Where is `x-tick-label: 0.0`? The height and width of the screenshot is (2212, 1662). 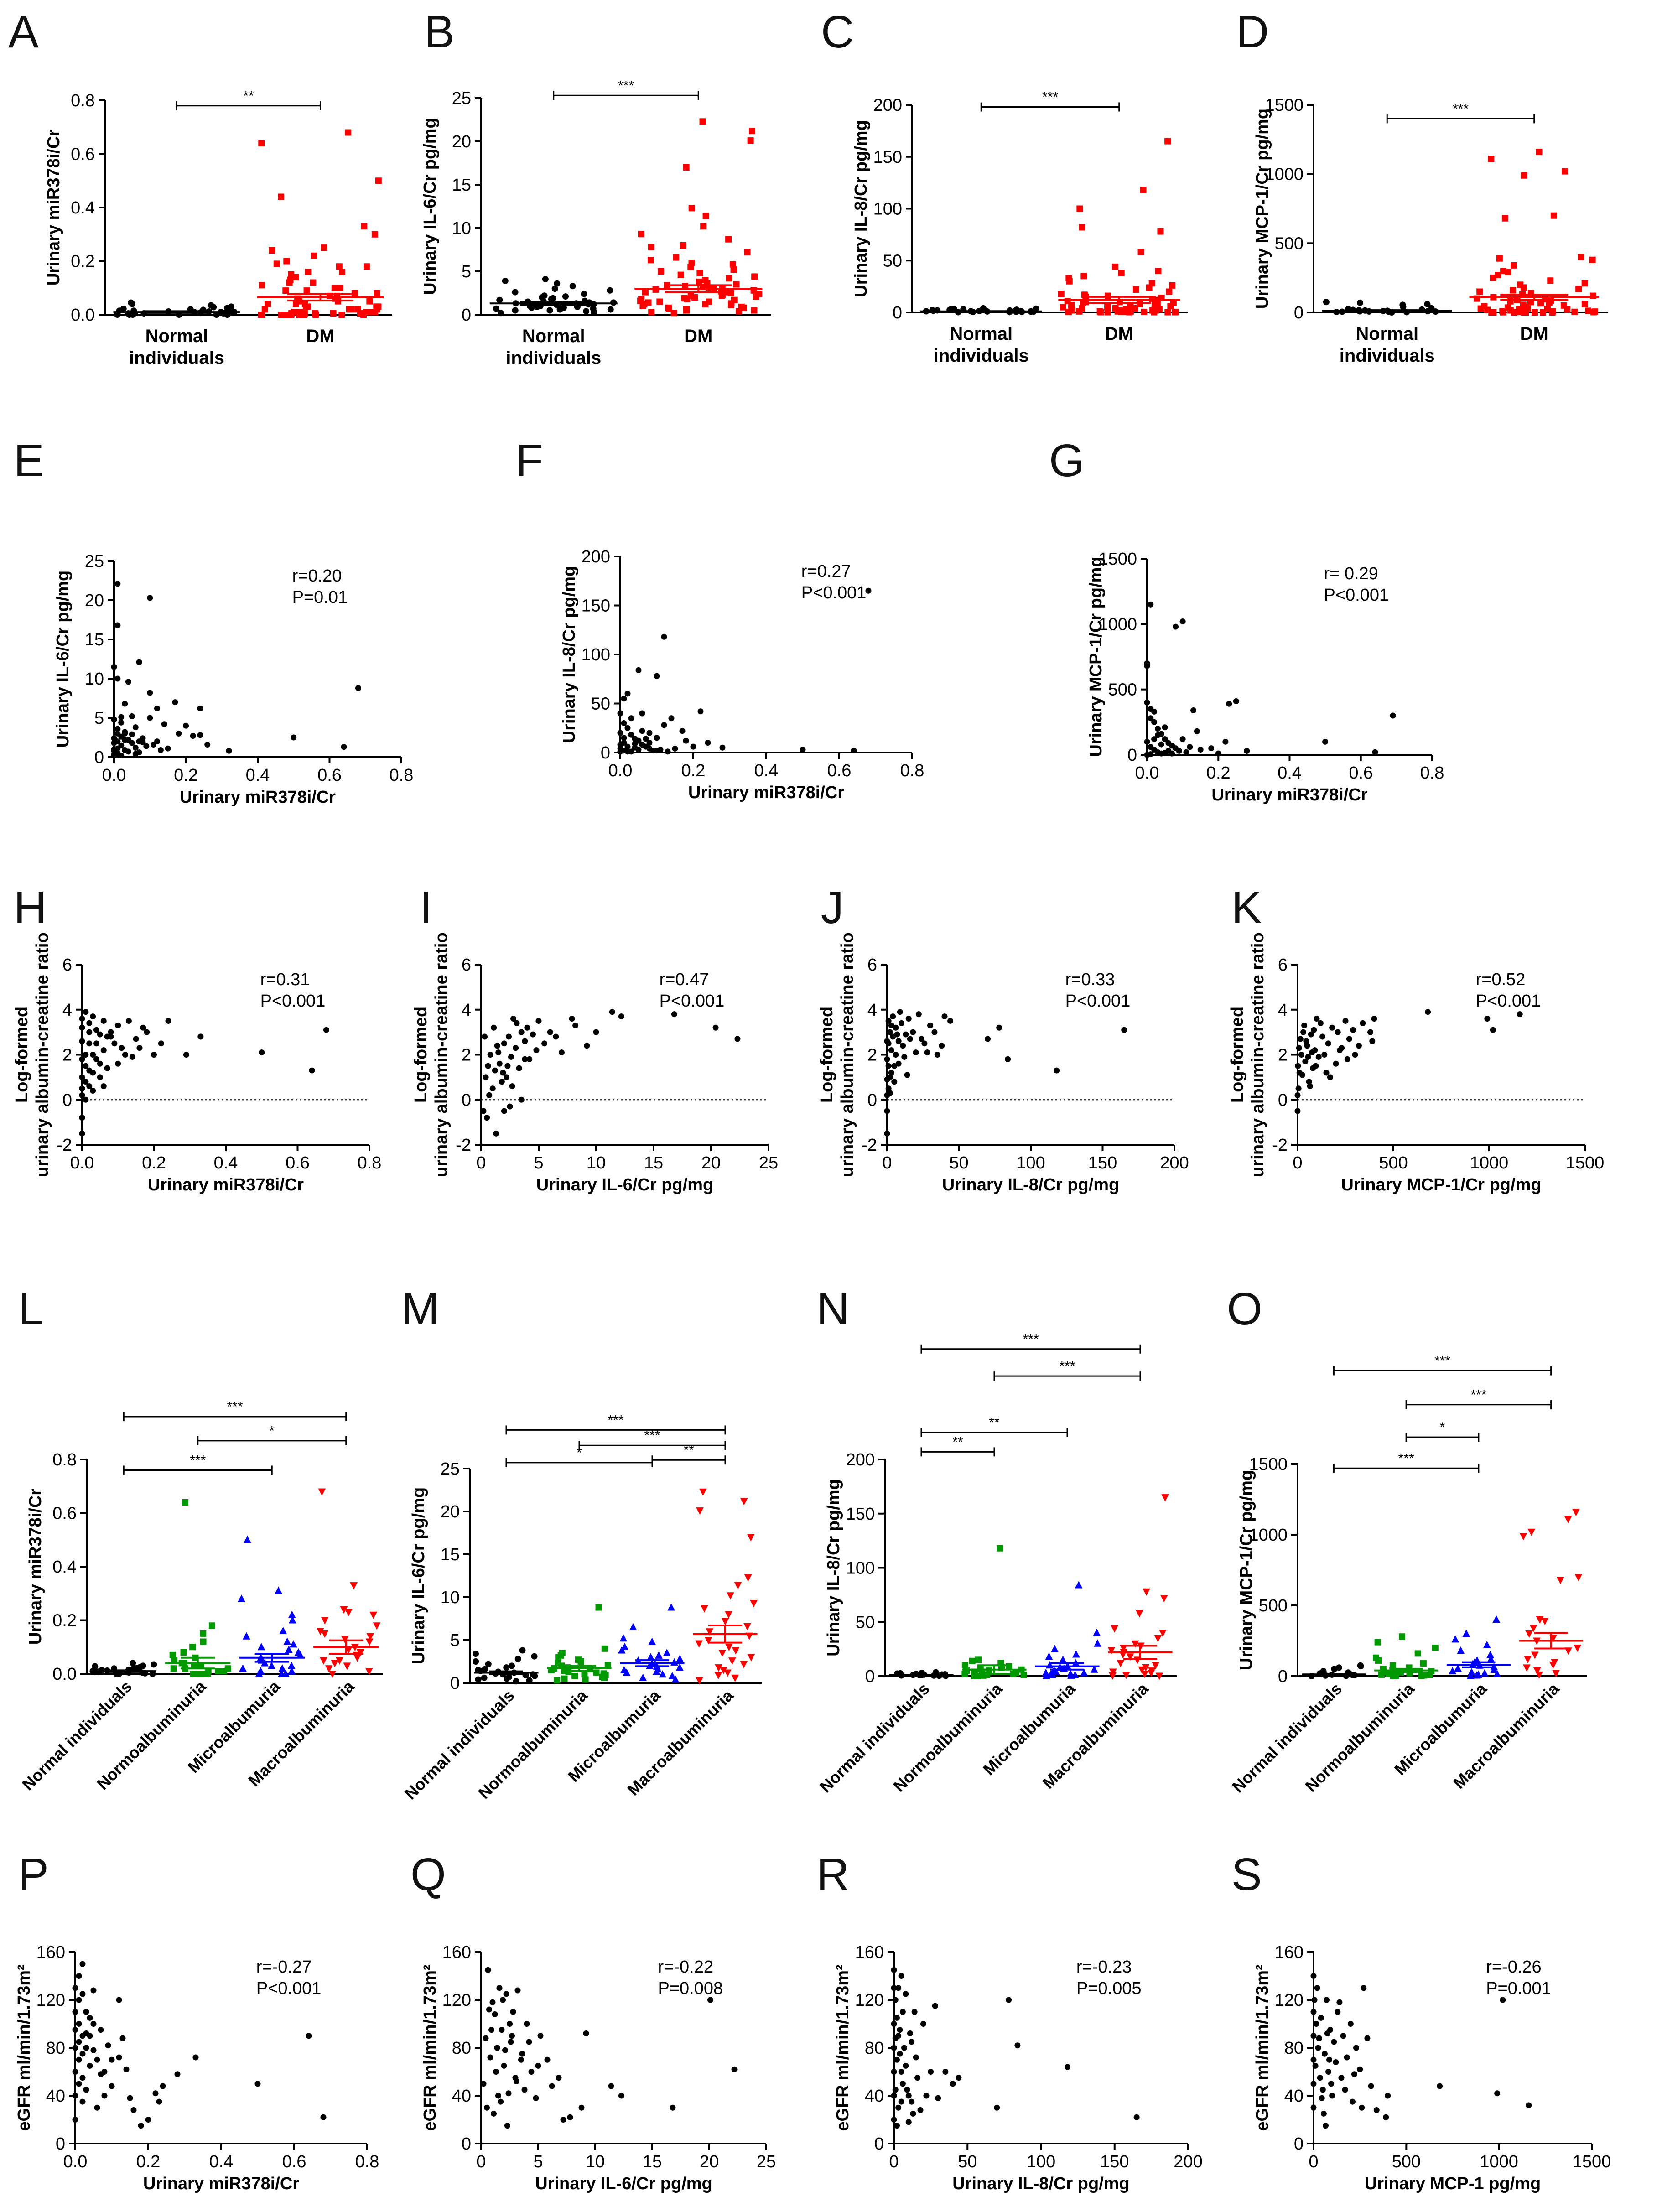 x-tick-label: 0.0 is located at coordinates (114, 776).